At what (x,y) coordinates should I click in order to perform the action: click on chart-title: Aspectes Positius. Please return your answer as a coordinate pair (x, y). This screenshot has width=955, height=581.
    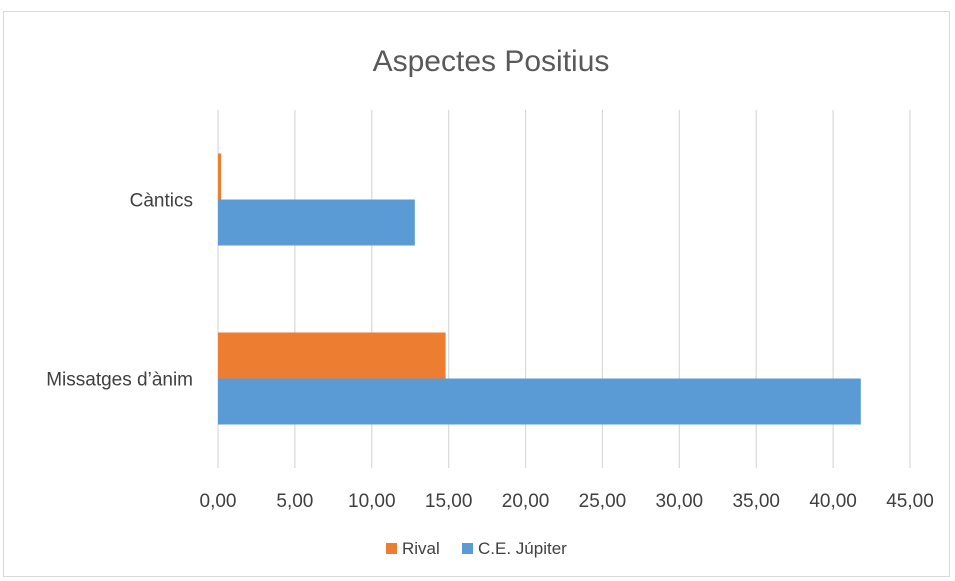
    Looking at the image, I should click on (491, 61).